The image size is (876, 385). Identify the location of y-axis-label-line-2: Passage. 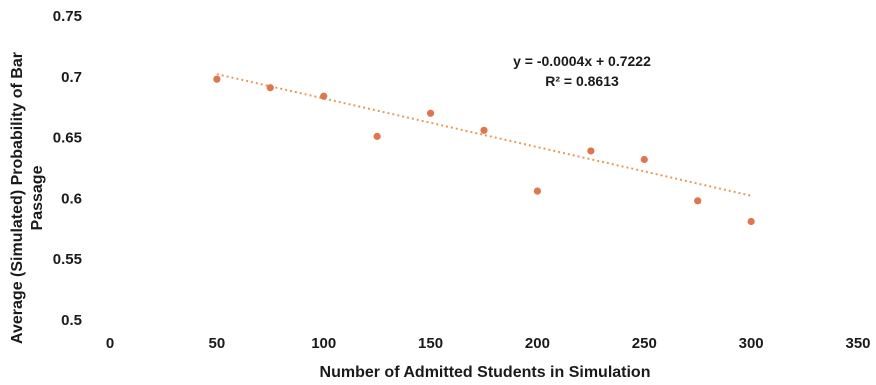
(37, 197).